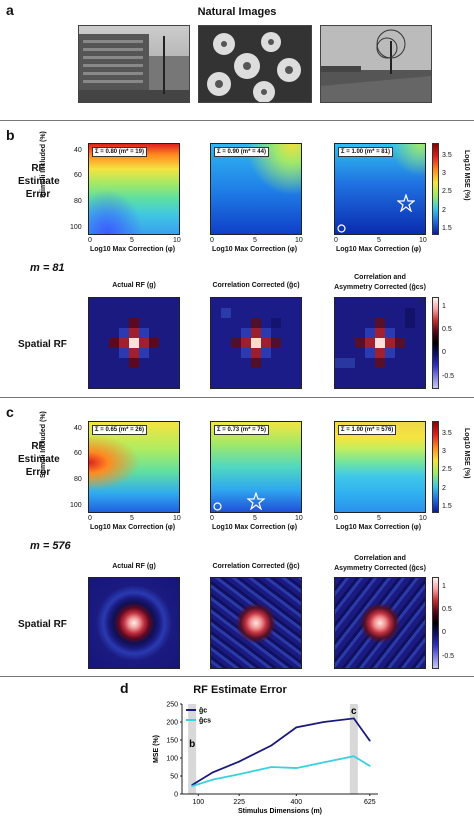  Describe the element at coordinates (217, 506) in the screenshot. I see `circle-marker-icon` at that location.